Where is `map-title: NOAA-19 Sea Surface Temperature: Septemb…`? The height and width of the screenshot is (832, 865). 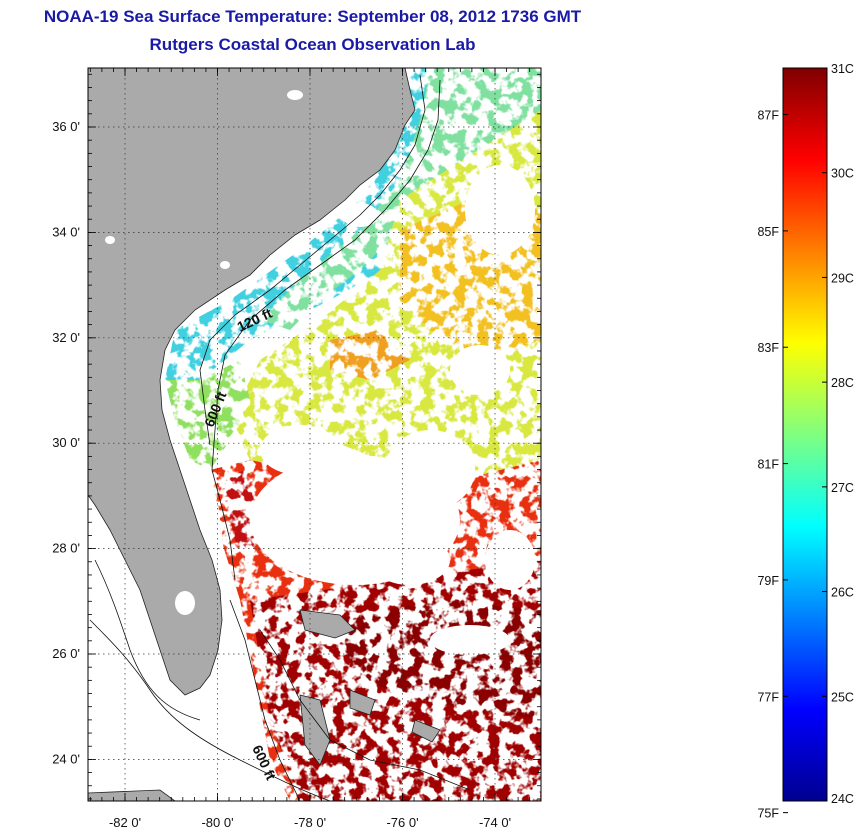
map-title: NOAA-19 Sea Surface Temperature: Septemb… is located at coordinates (312, 16).